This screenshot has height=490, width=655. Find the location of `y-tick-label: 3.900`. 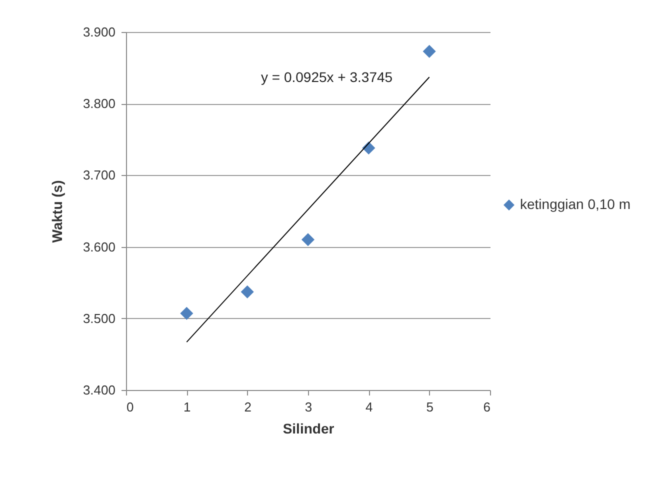

y-tick-label: 3.900 is located at coordinates (99, 32).